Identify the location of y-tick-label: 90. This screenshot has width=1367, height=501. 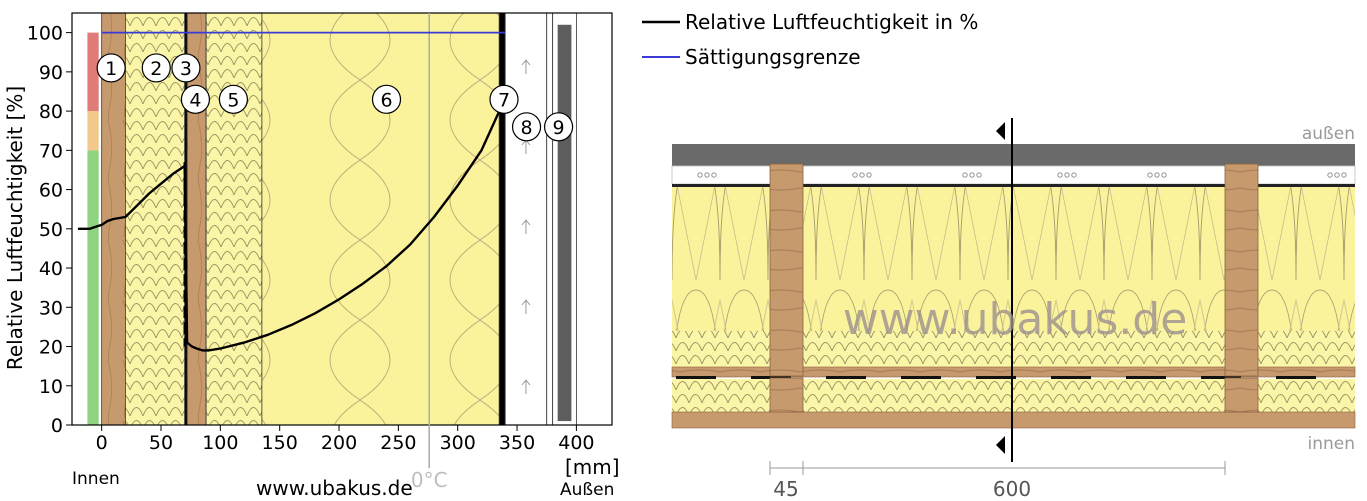
(51, 73).